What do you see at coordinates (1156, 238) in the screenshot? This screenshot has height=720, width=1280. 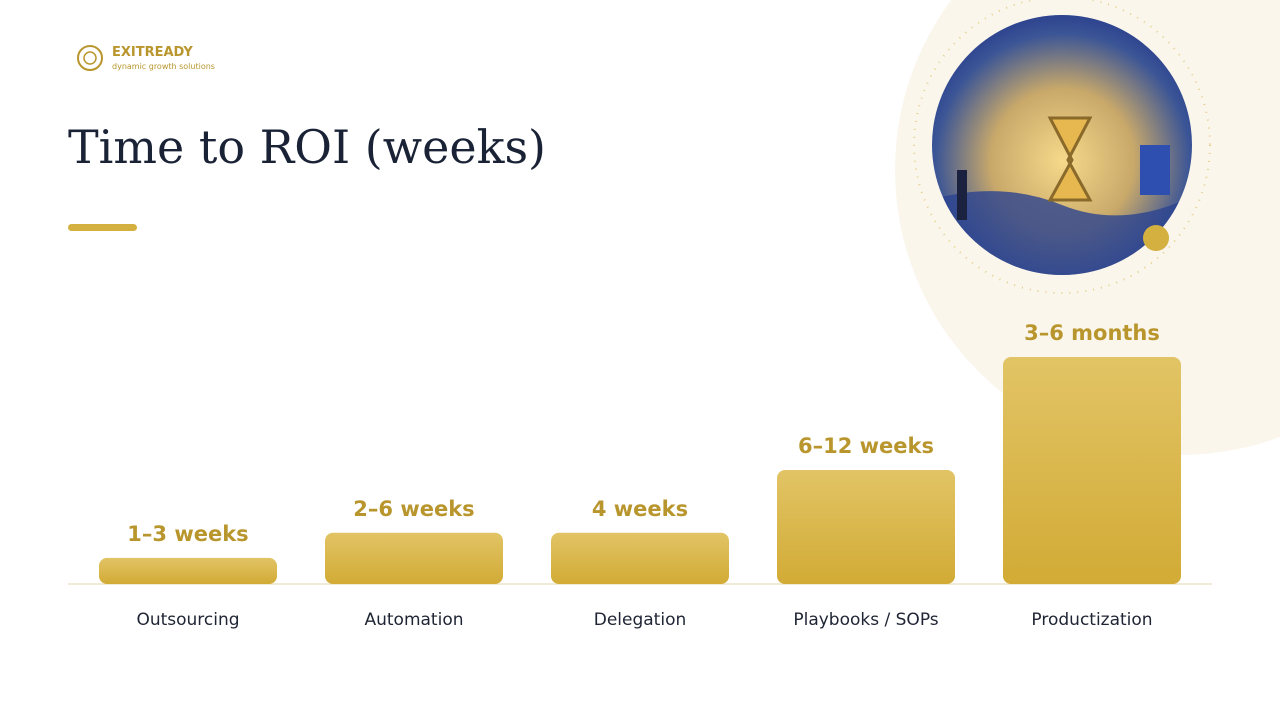 I see `accent-dot` at bounding box center [1156, 238].